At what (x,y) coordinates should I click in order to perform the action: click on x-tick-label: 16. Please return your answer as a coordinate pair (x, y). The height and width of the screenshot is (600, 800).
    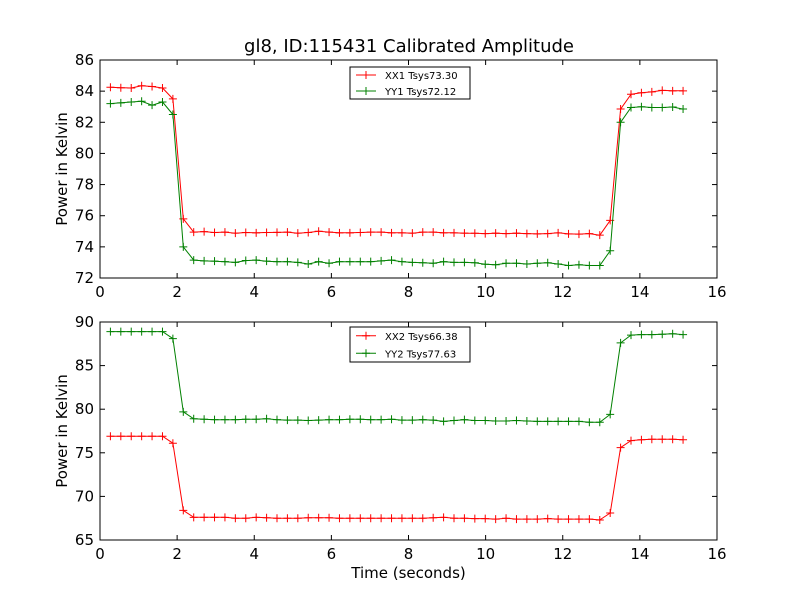
    Looking at the image, I should click on (716, 554).